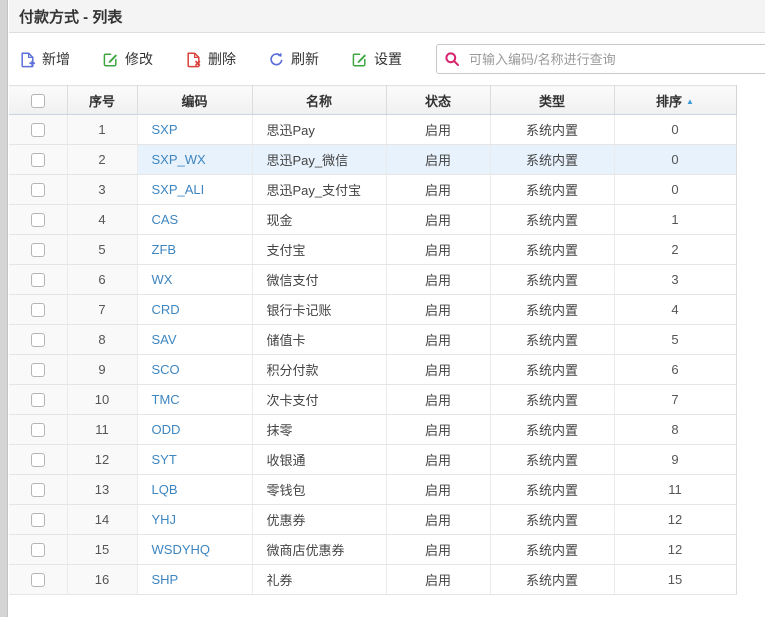  Describe the element at coordinates (319, 489) in the screenshot. I see `row-name: 零钱包` at that location.